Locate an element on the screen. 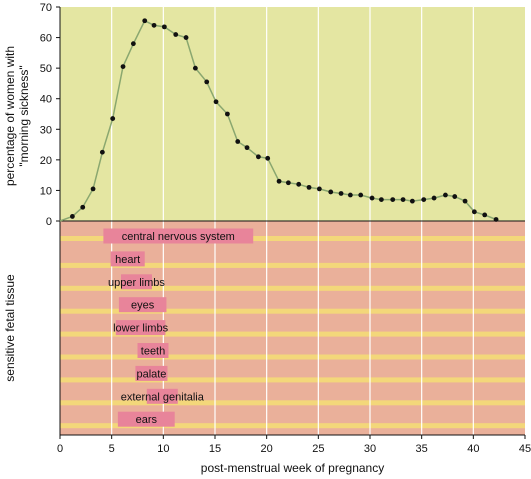 This screenshot has width=531, height=479. tissue-label: teeth is located at coordinates (153, 352).